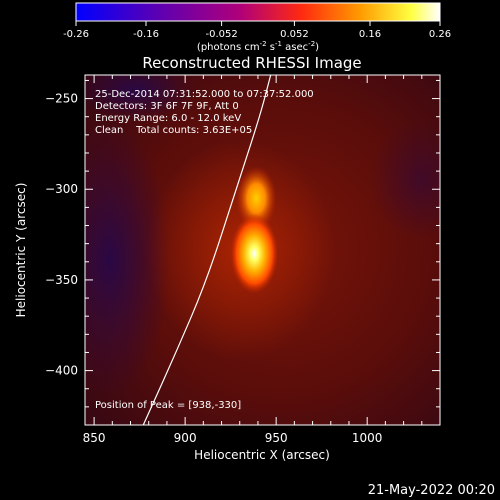 The width and height of the screenshot is (500, 500). Describe the element at coordinates (440, 34) in the screenshot. I see `colorbar-tick-label: 0.26` at that location.